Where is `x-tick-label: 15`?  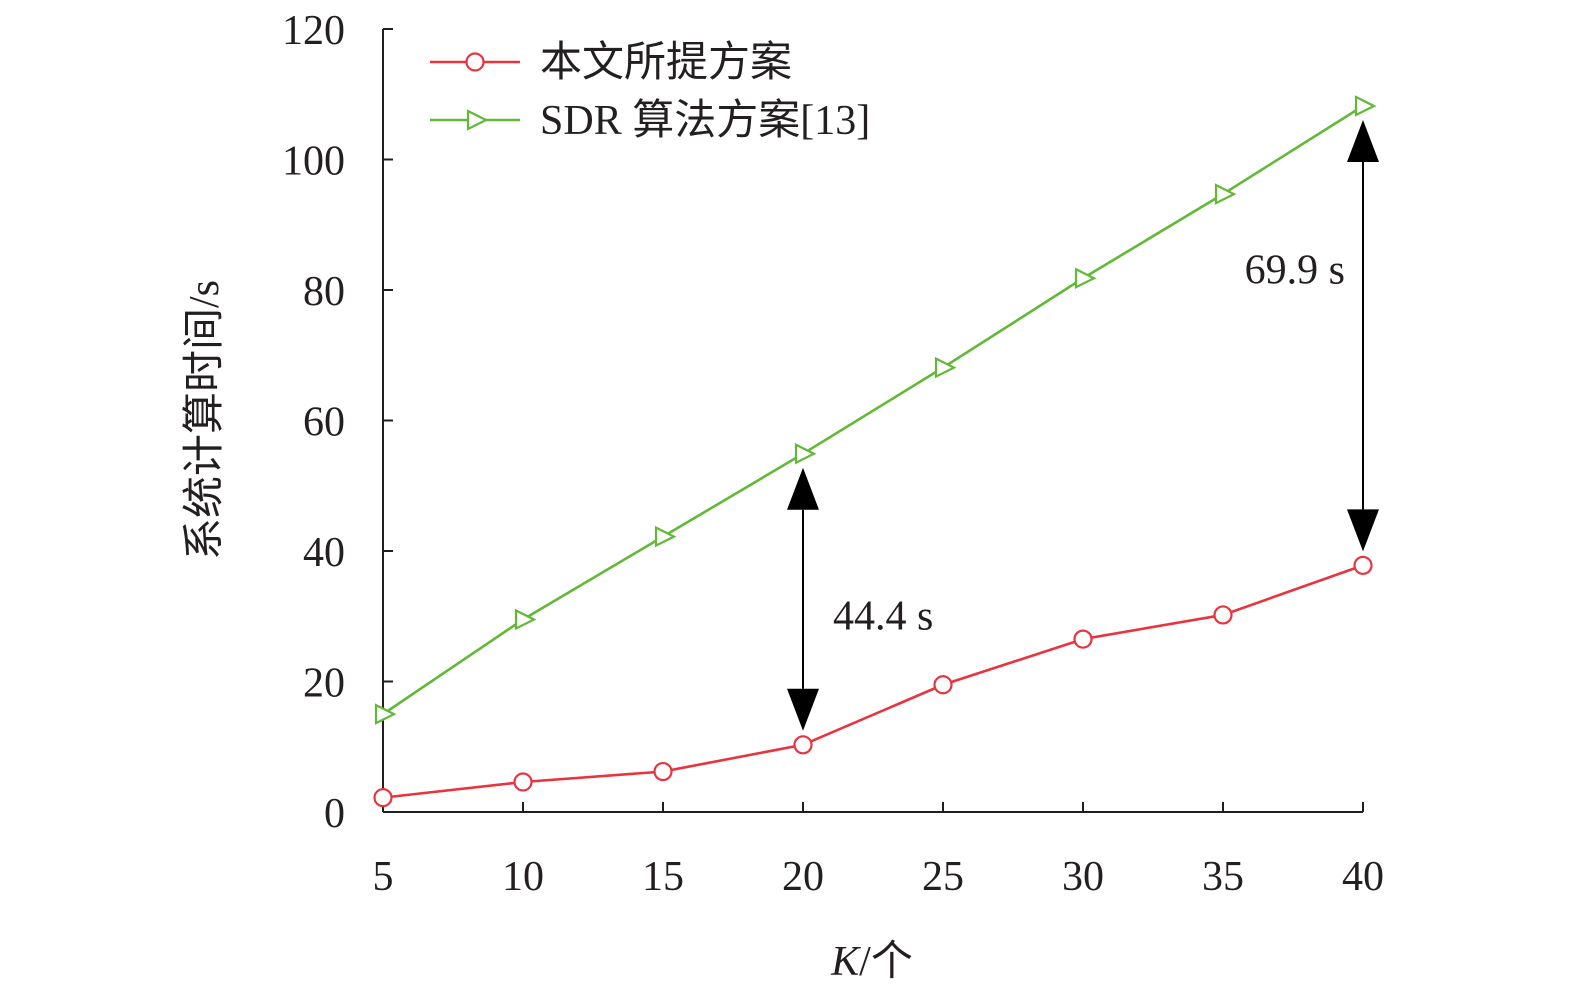
x-tick-label: 15 is located at coordinates (663, 877).